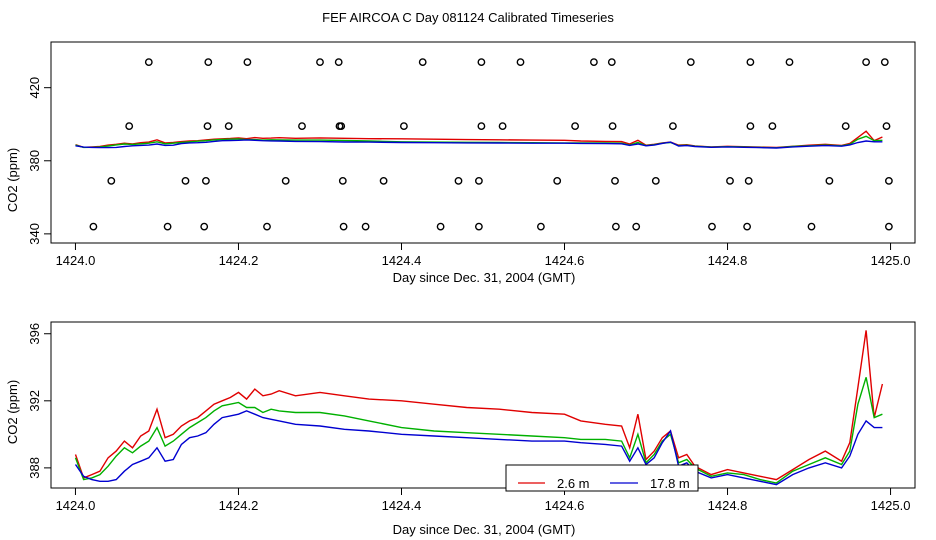 This screenshot has width=936, height=540. I want to click on legend-label-2-6m: 2.6 m, so click(573, 483).